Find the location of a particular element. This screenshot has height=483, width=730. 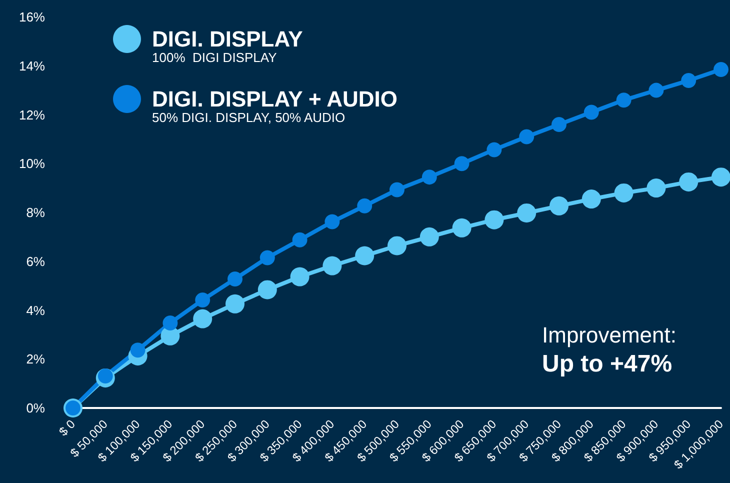

y-tick-label: 6% is located at coordinates (36, 261).